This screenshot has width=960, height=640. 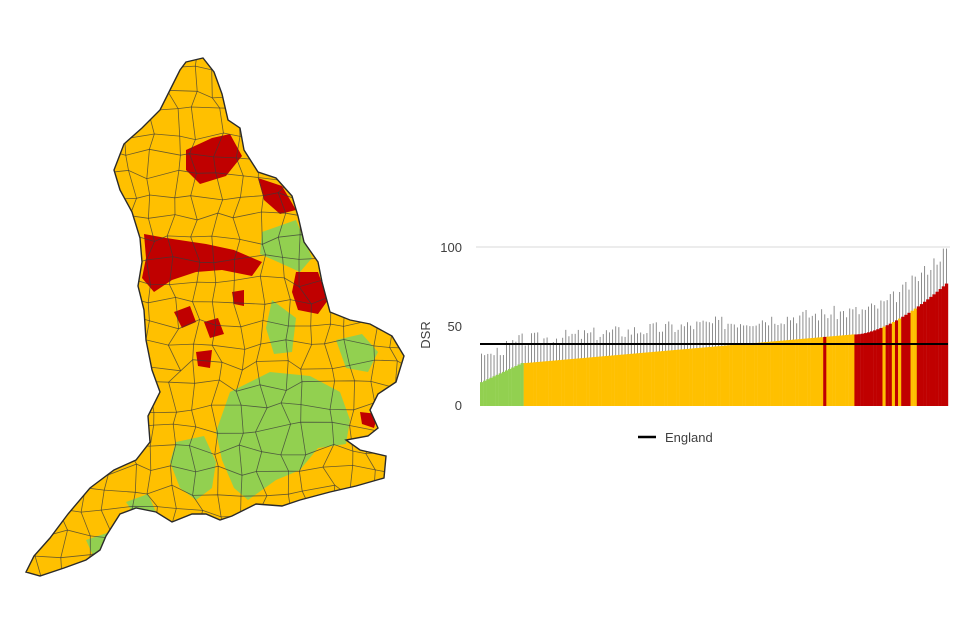 I want to click on map-region-red-lincolnshire, so click(x=310, y=293).